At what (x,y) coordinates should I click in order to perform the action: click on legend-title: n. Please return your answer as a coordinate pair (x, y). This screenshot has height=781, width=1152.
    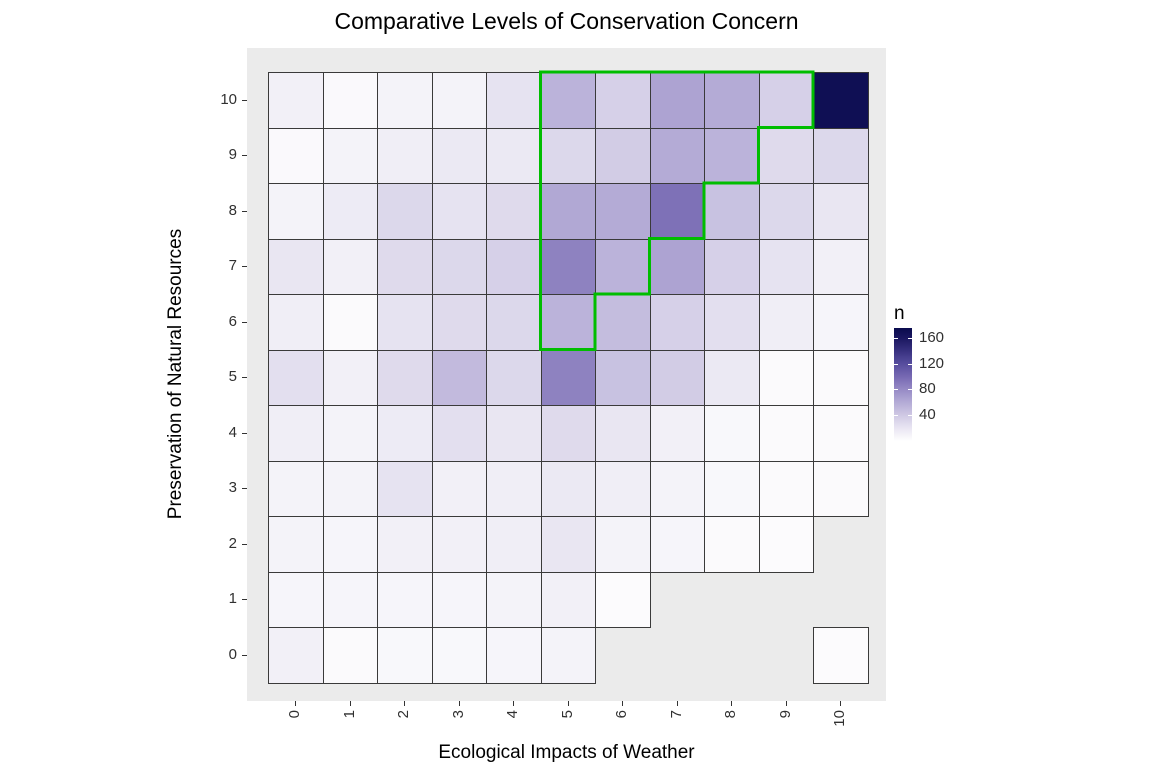
    Looking at the image, I should click on (899, 313).